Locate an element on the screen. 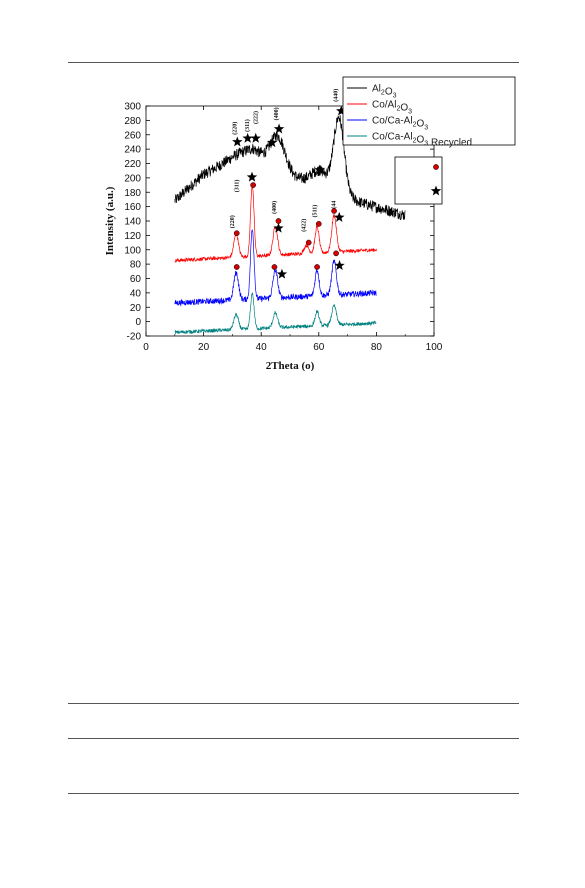  y-tick-label: 140 is located at coordinates (132, 222).